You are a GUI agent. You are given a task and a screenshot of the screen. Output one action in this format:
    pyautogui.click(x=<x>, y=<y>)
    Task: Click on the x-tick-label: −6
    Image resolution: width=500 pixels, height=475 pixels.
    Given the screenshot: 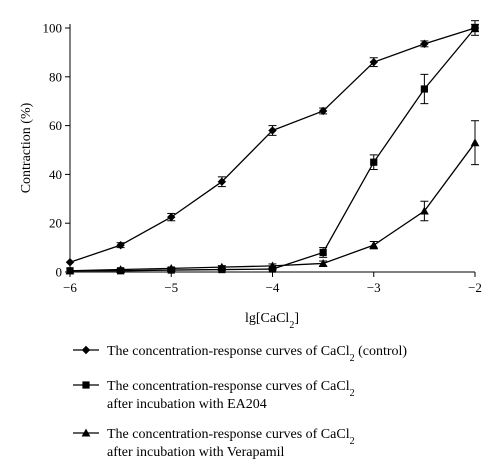 What is the action you would take?
    pyautogui.click(x=70, y=287)
    